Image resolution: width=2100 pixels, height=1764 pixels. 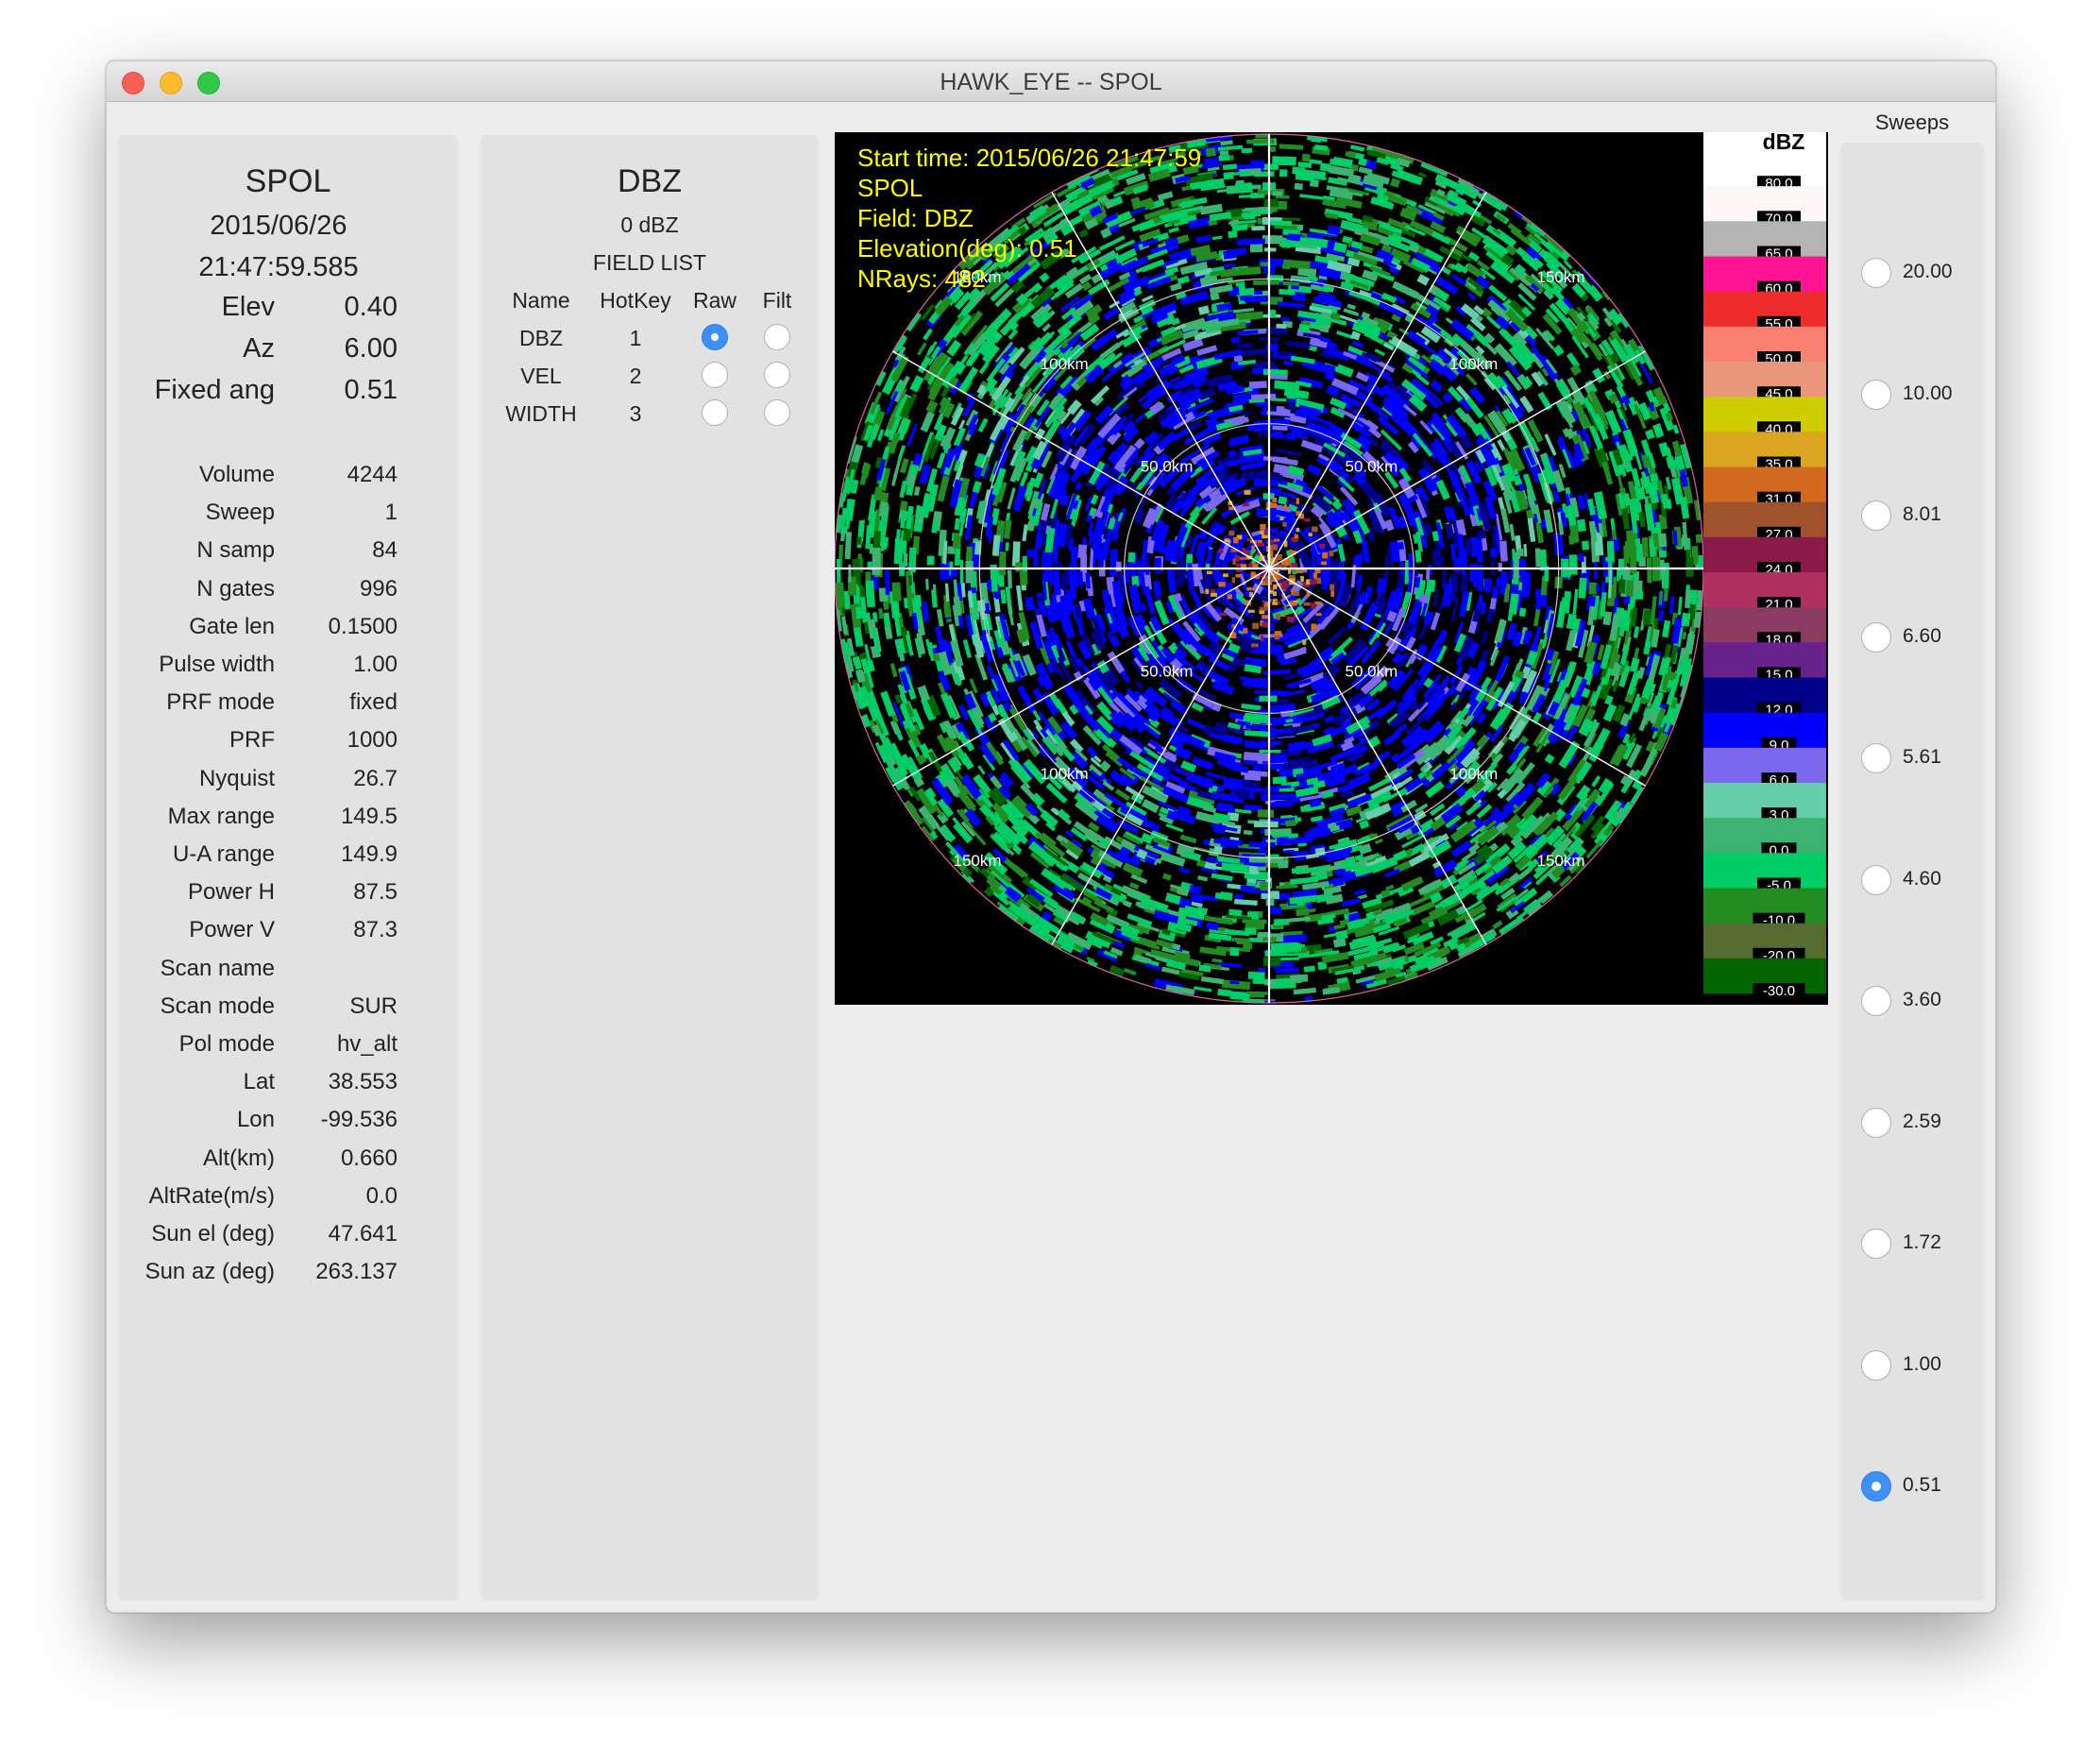 What do you see at coordinates (208, 83) in the screenshot?
I see `zoom-window-button` at bounding box center [208, 83].